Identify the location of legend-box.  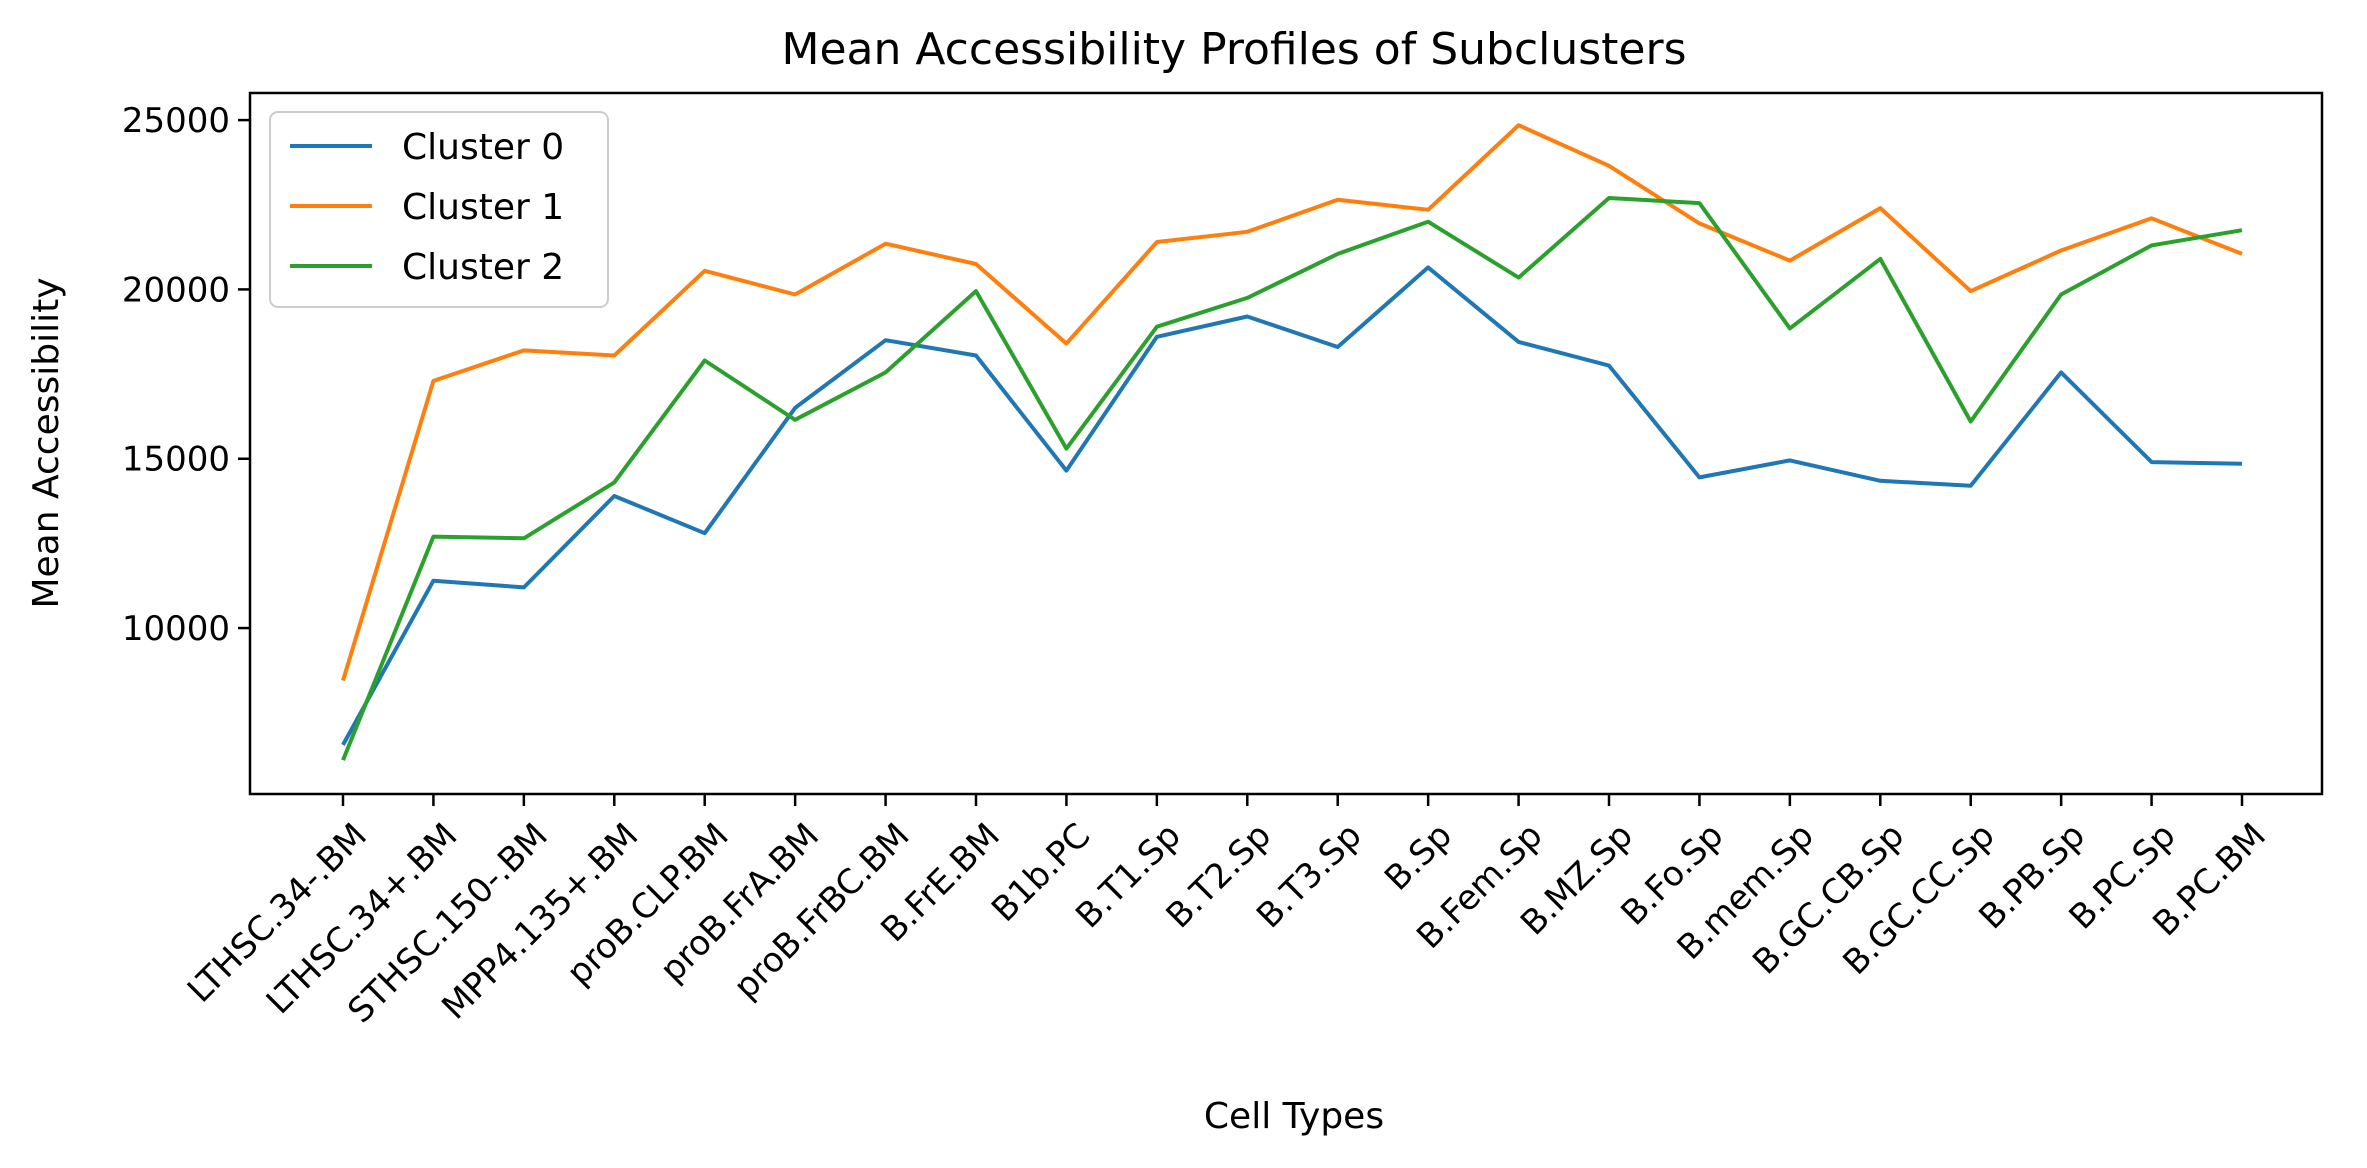
(439, 209).